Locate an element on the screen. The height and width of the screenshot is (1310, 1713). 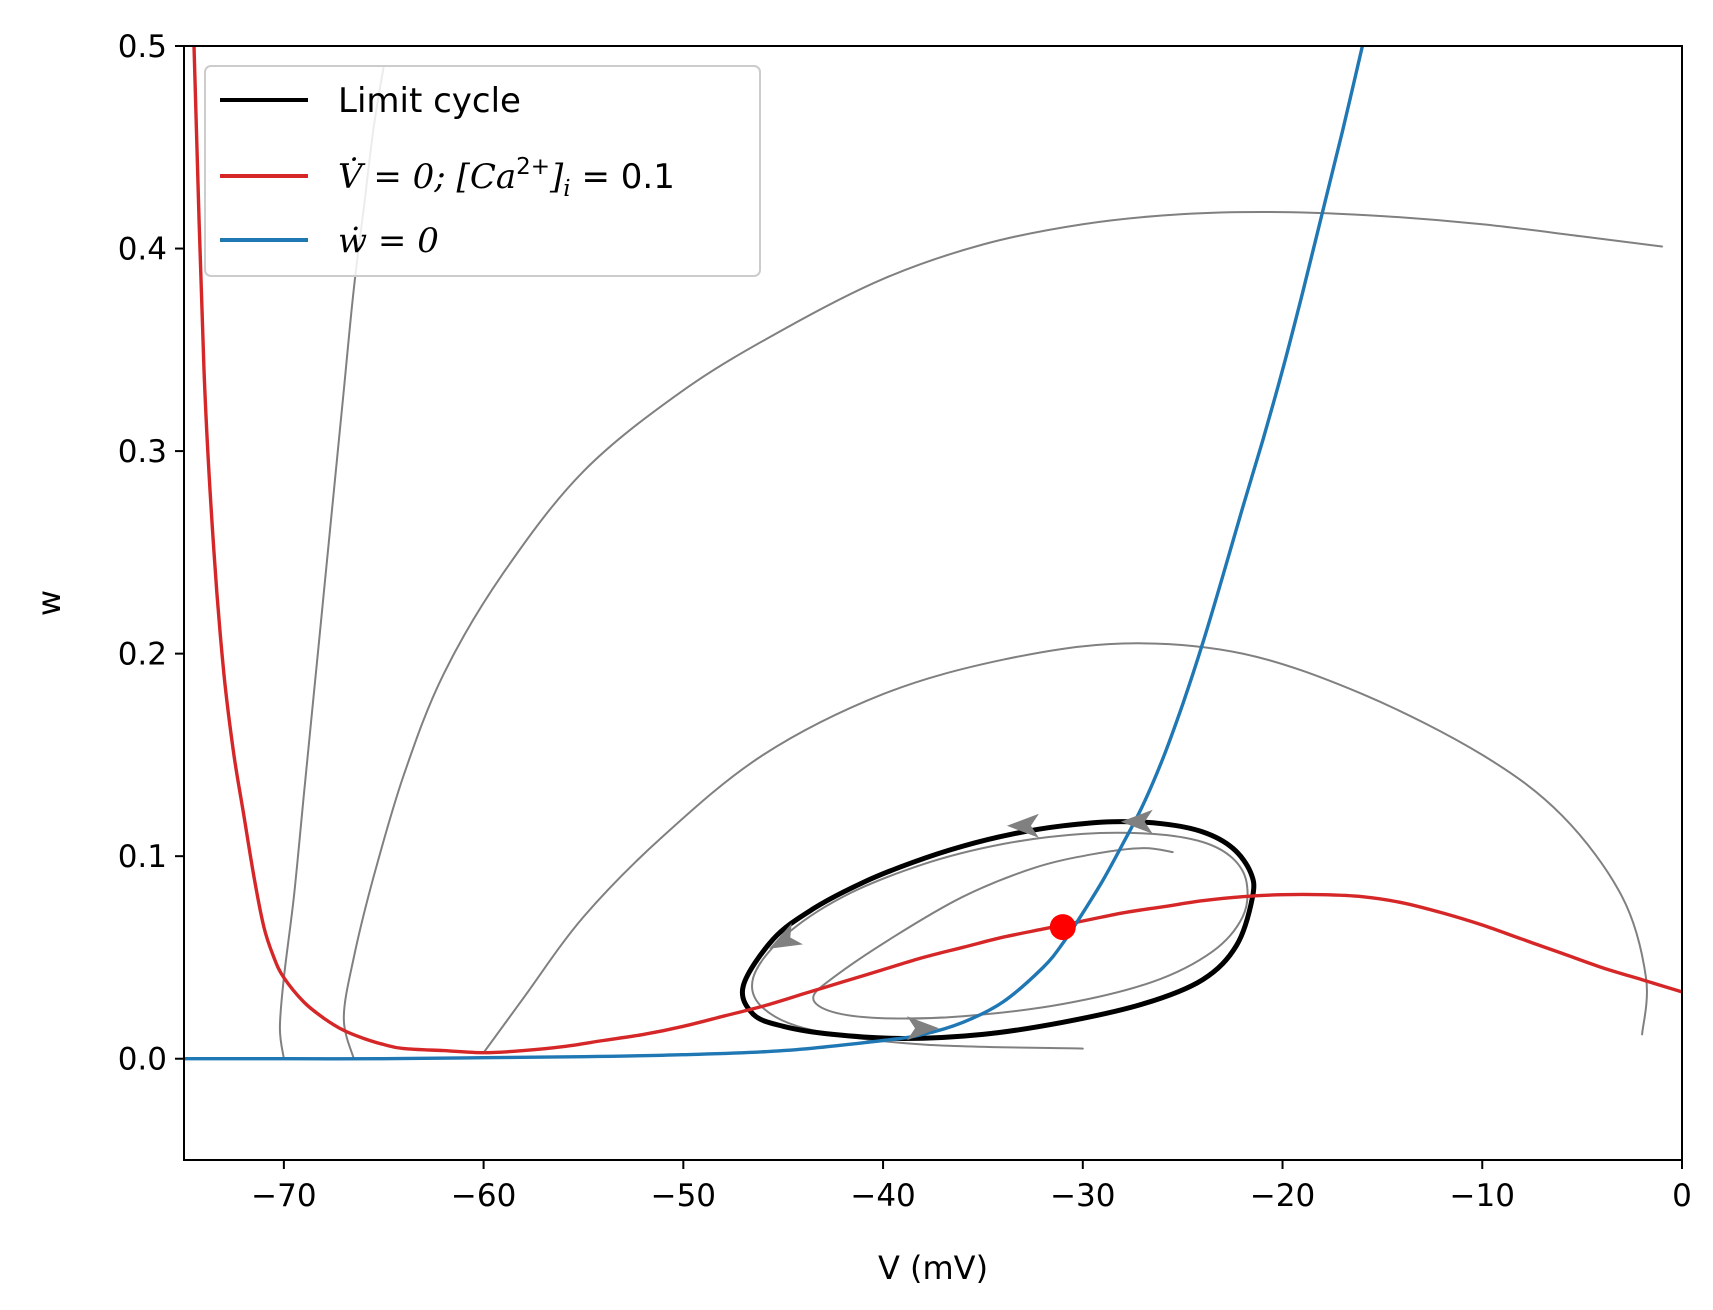
legend-box is located at coordinates (482, 171).